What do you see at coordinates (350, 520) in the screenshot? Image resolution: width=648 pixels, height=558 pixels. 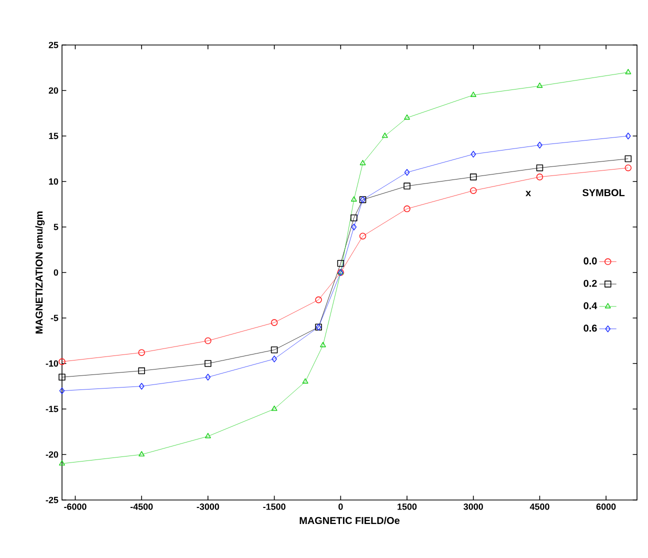 I see `x-axis-title: MAGNETIC FIELD/Oe` at bounding box center [350, 520].